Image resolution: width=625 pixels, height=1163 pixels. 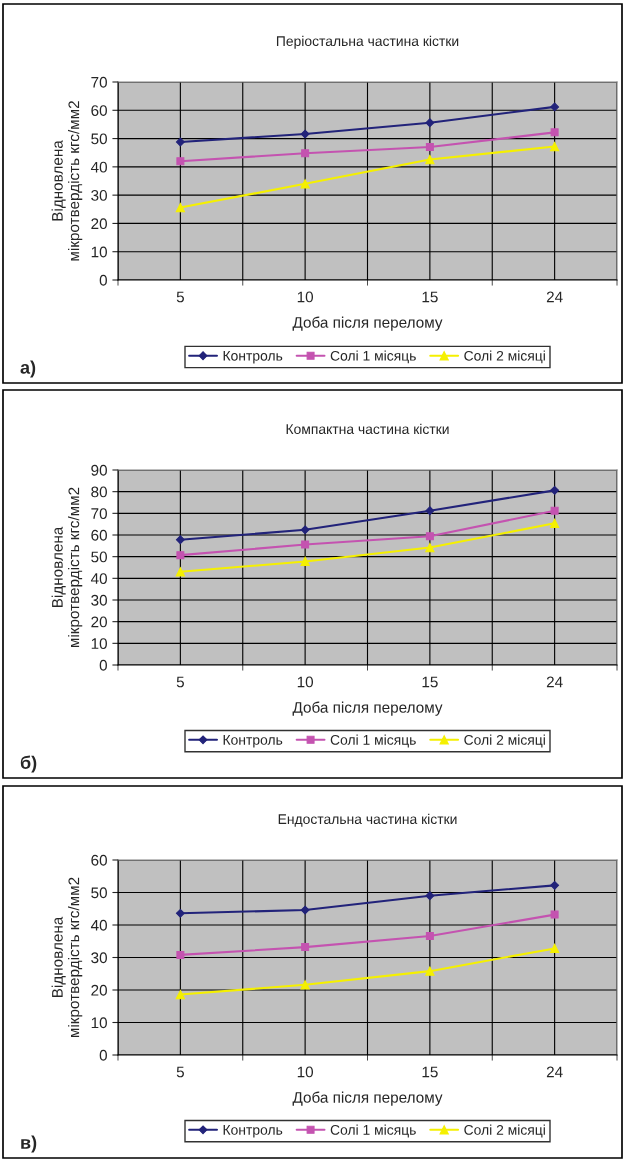 I want to click on y-tick-label: 90, so click(x=99, y=470).